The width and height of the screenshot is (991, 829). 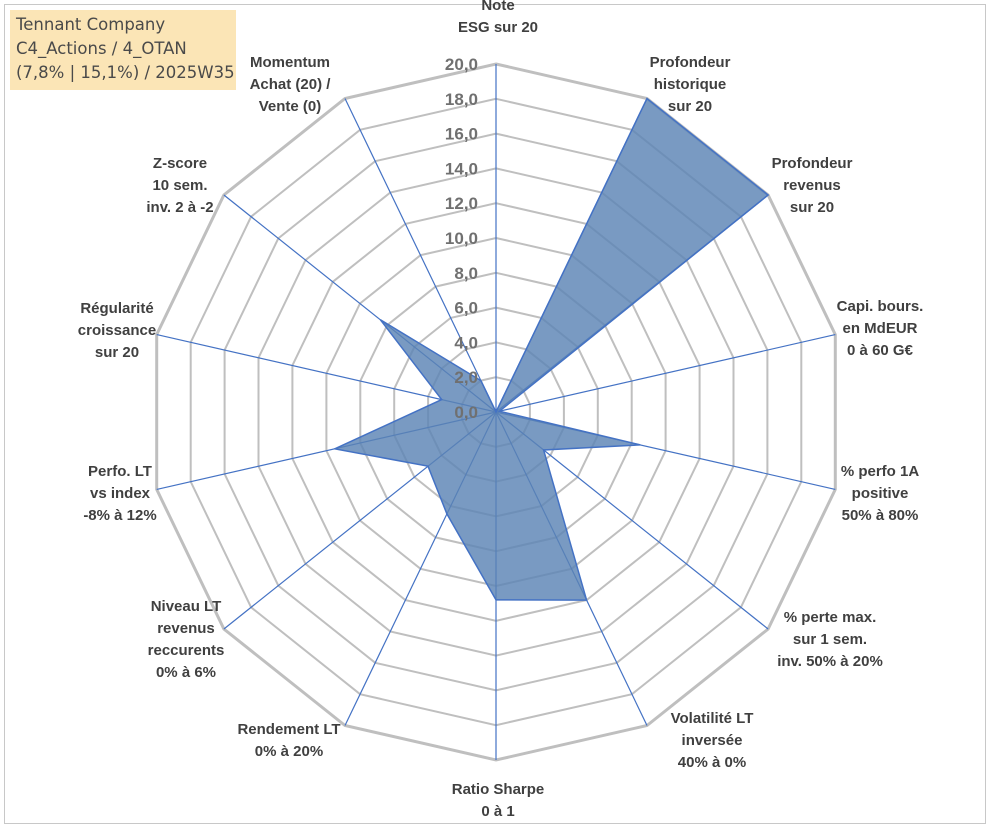 I want to click on tick-label: 6,0, so click(x=466, y=308).